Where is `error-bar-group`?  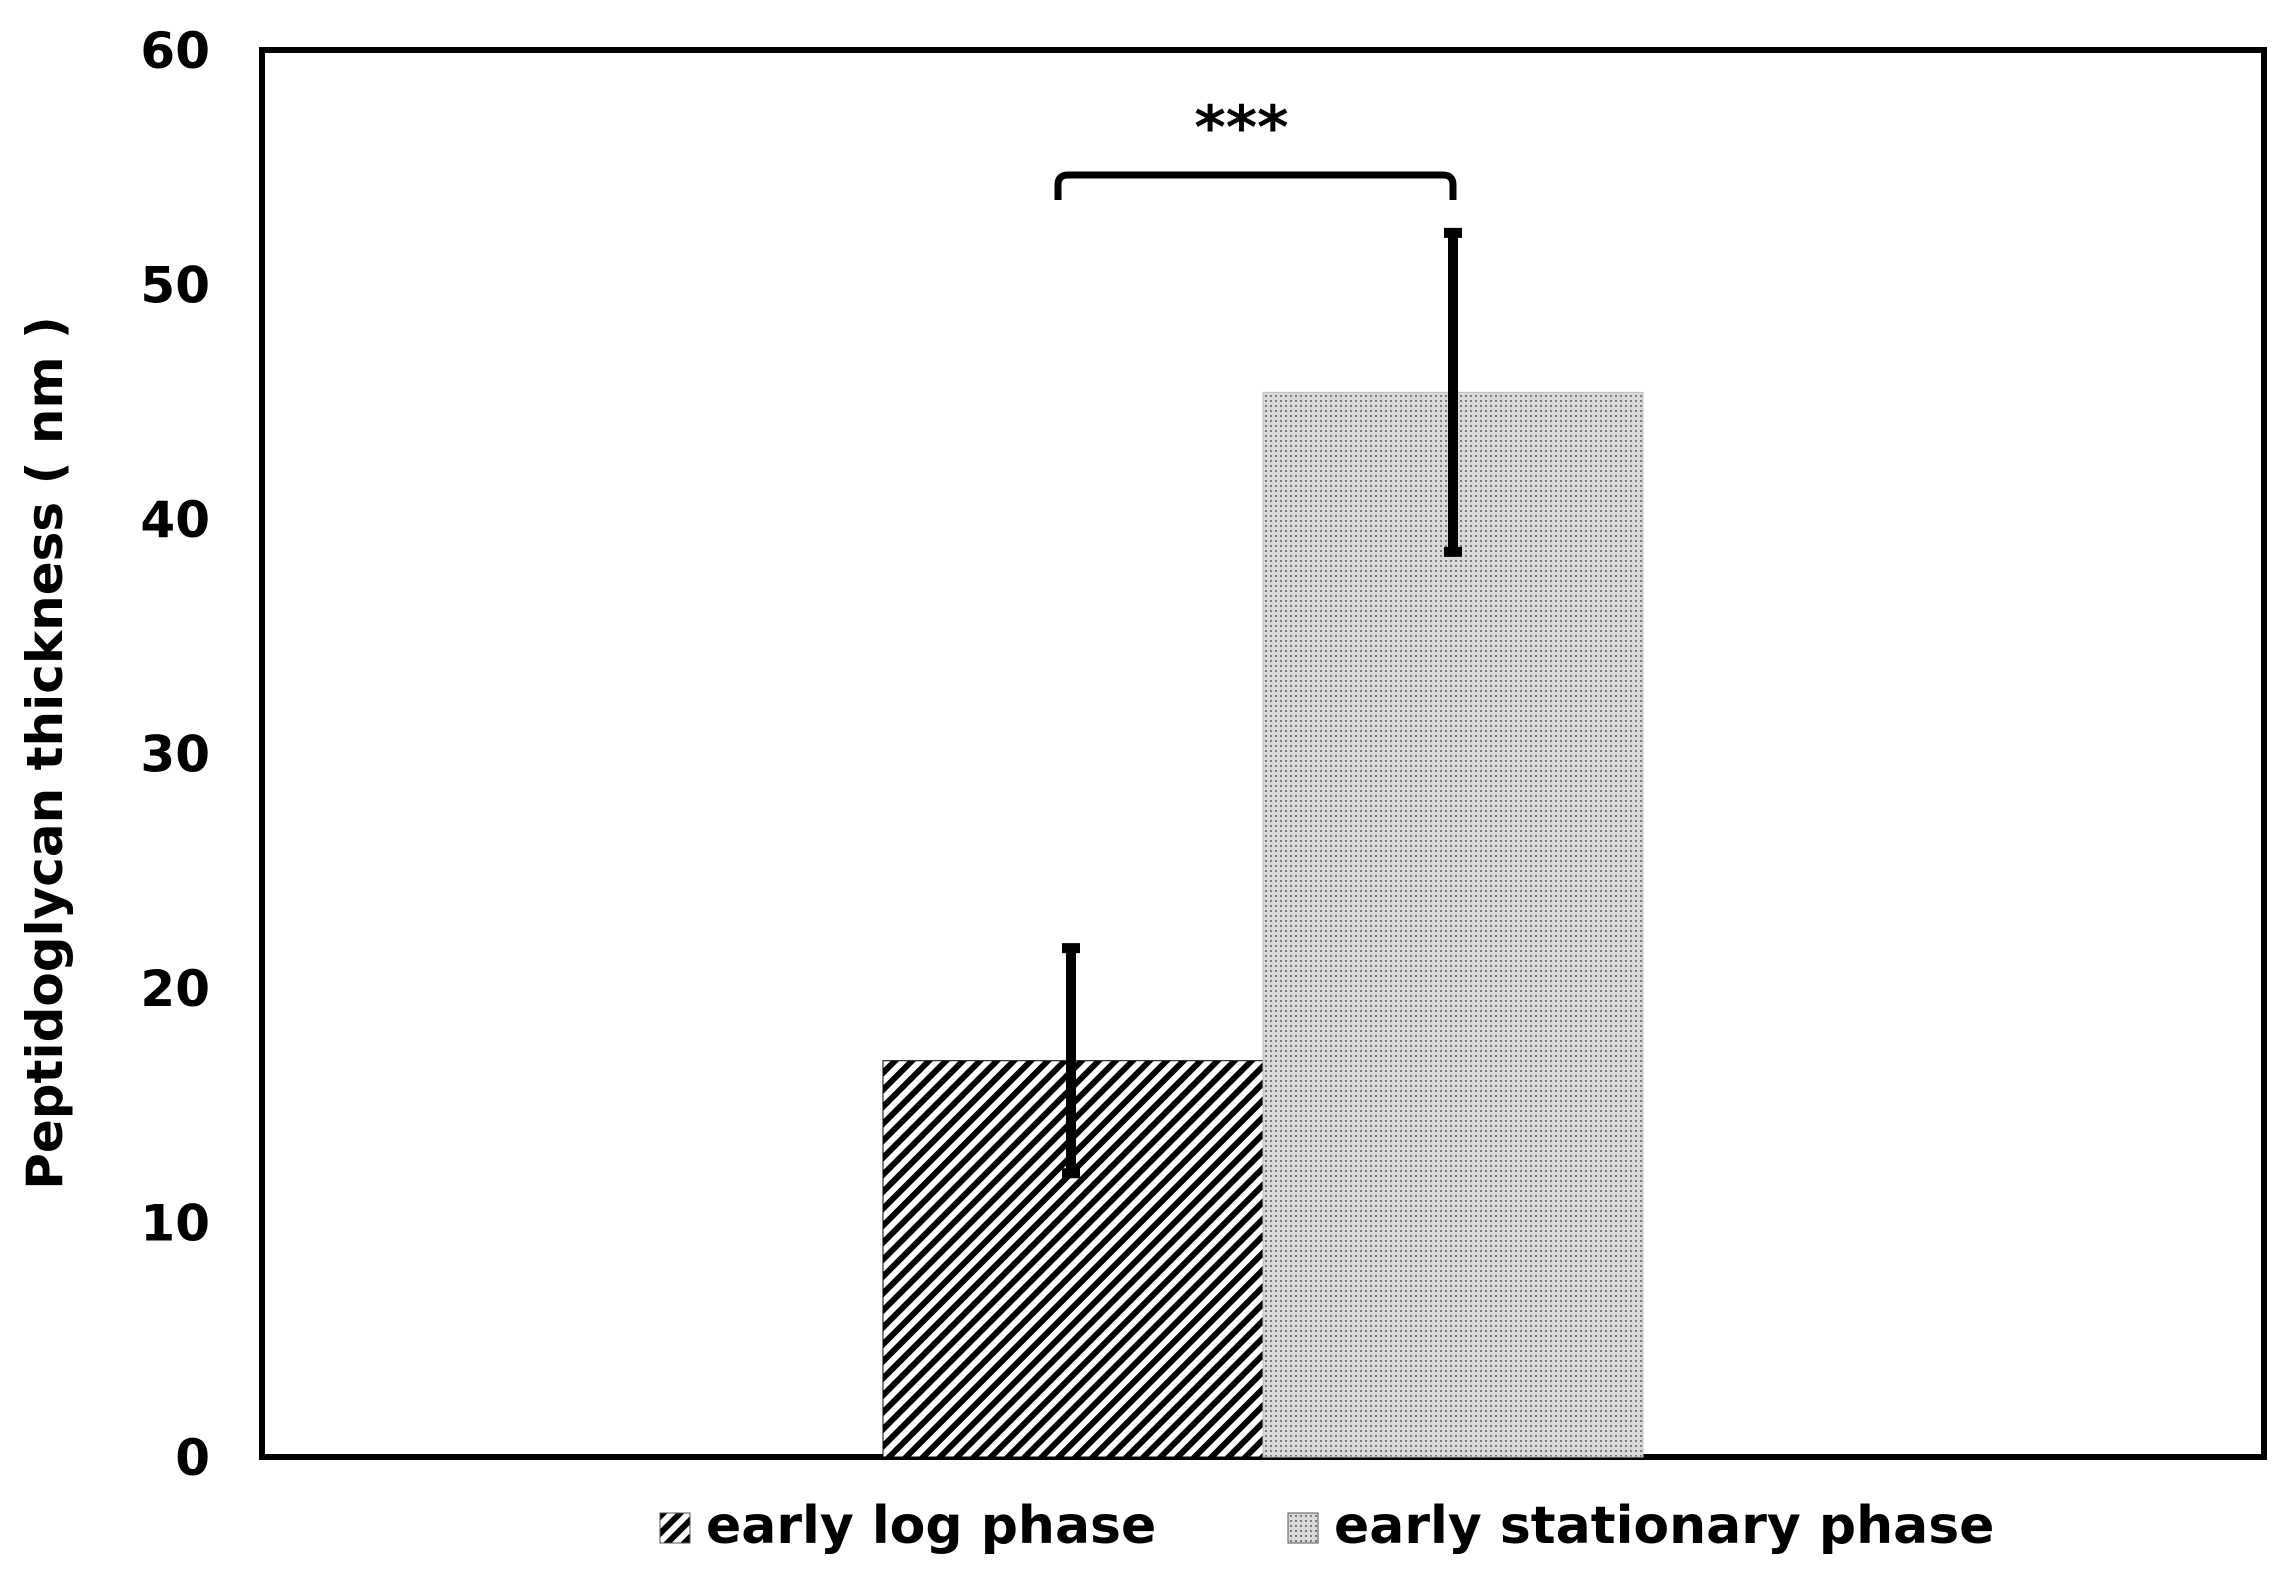 error-bar-group is located at coordinates (1262, 703).